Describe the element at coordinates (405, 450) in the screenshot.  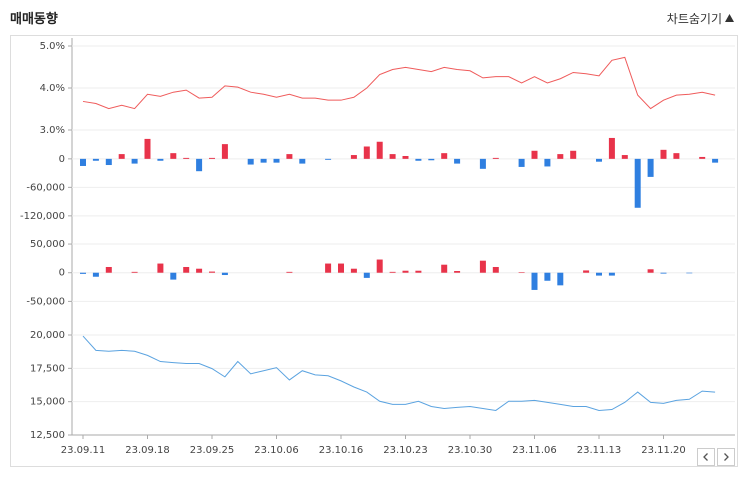
I see `x-tick-label: 23.10.23` at that location.